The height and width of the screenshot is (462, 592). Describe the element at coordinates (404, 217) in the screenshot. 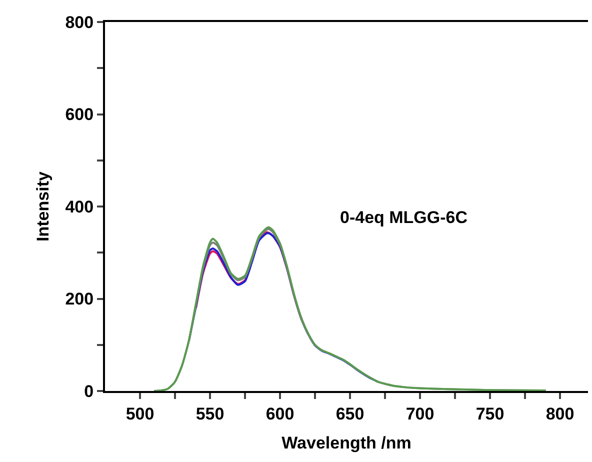

I see `annotation: 0-4eq MLGG-6C` at that location.